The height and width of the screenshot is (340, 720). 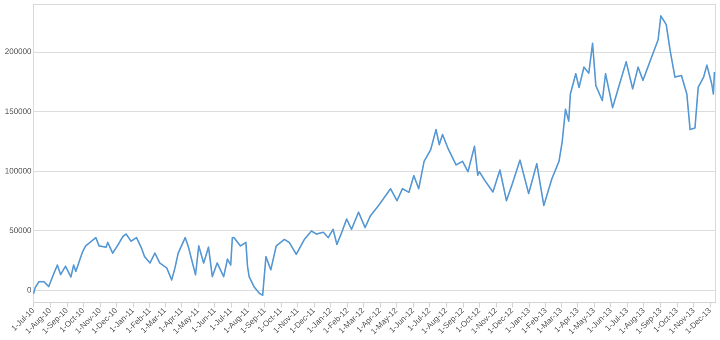 I want to click on y-tick-label: 150000, so click(x=18, y=111).